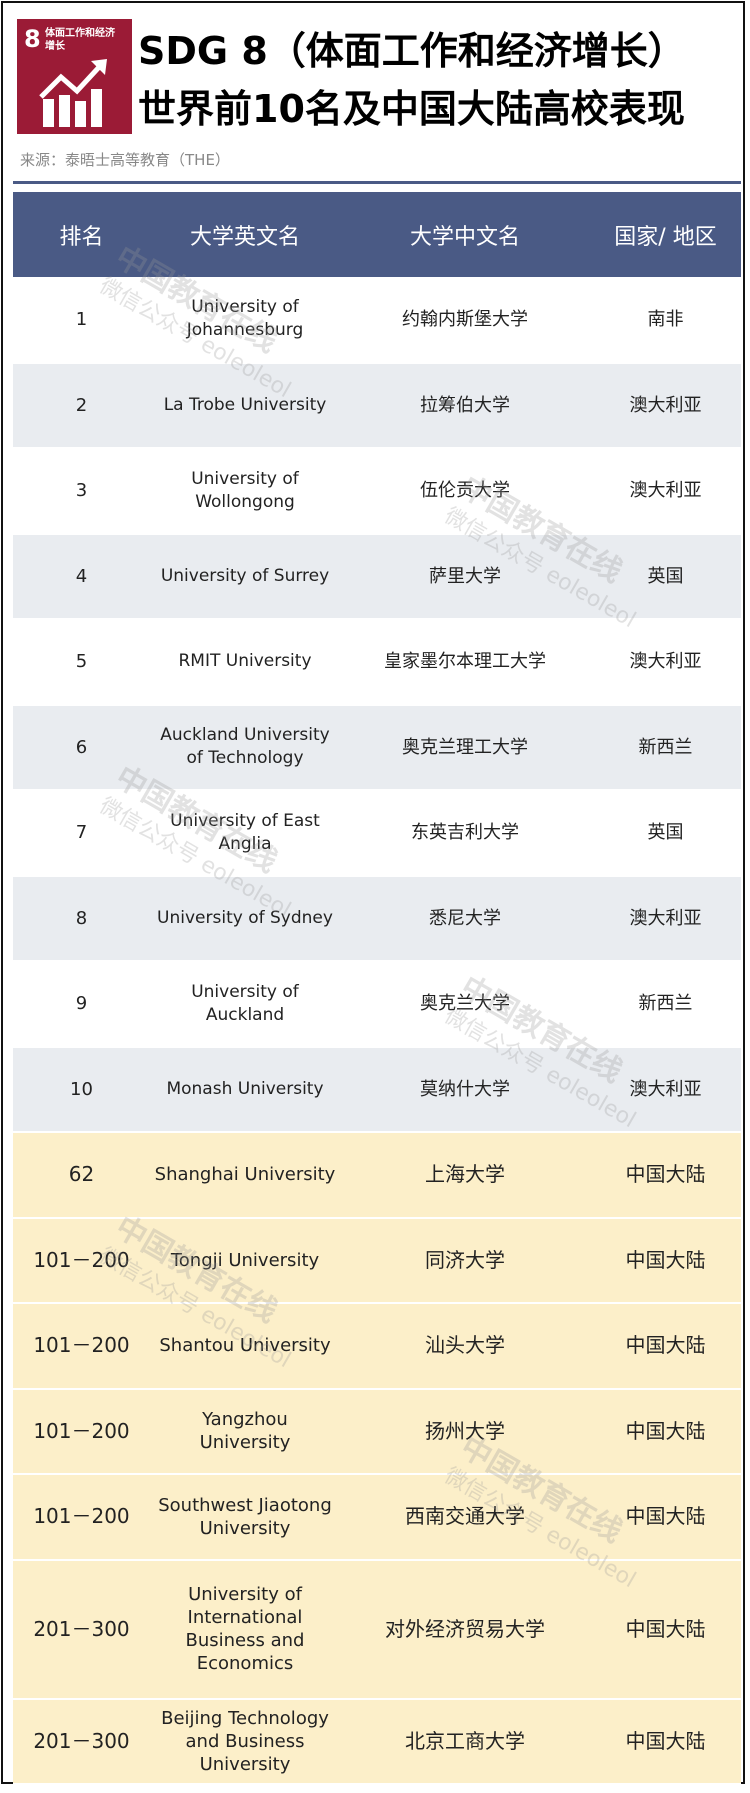 This screenshot has height=1793, width=750. I want to click on rank-cell: 6, so click(81, 747).